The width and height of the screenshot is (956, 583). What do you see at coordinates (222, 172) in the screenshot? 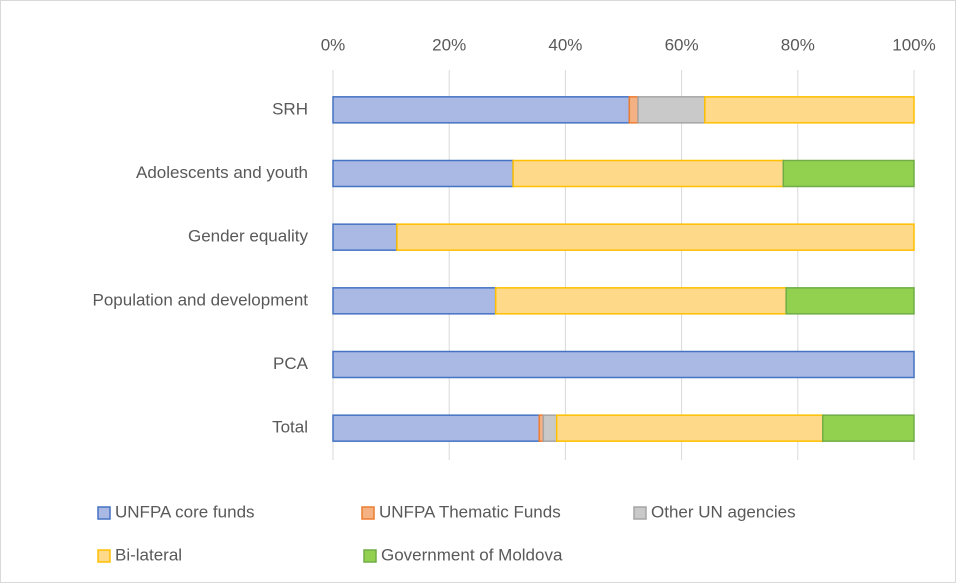
I see `y-tick-label: Adolescents and youth` at bounding box center [222, 172].